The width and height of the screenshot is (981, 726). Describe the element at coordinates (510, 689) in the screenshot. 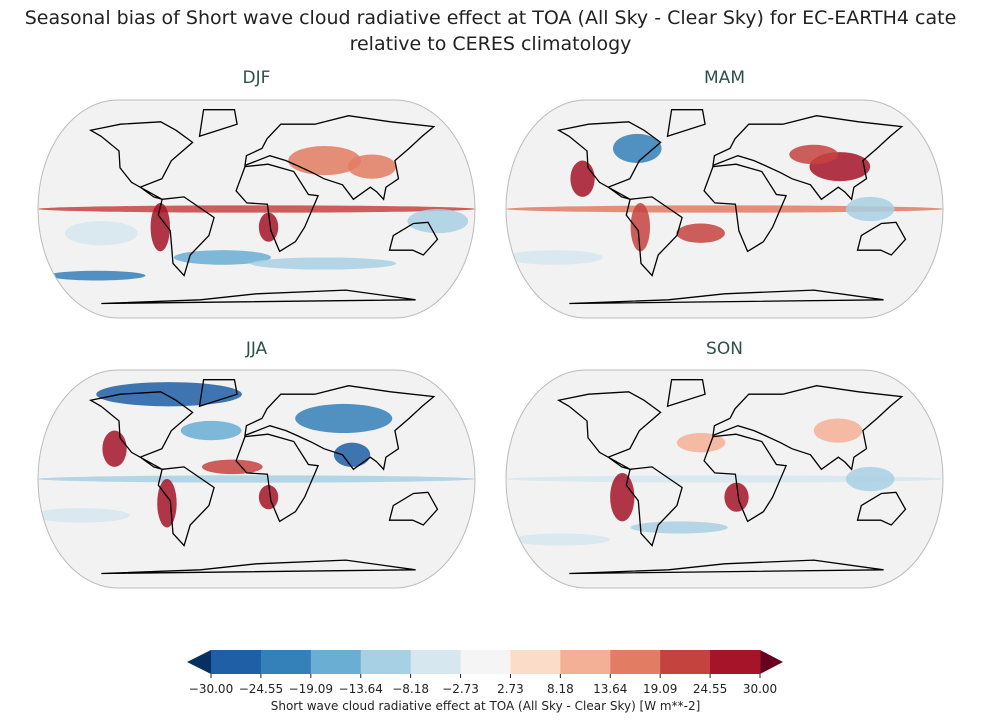

I see `colorbar-tick-label: 2.73` at that location.